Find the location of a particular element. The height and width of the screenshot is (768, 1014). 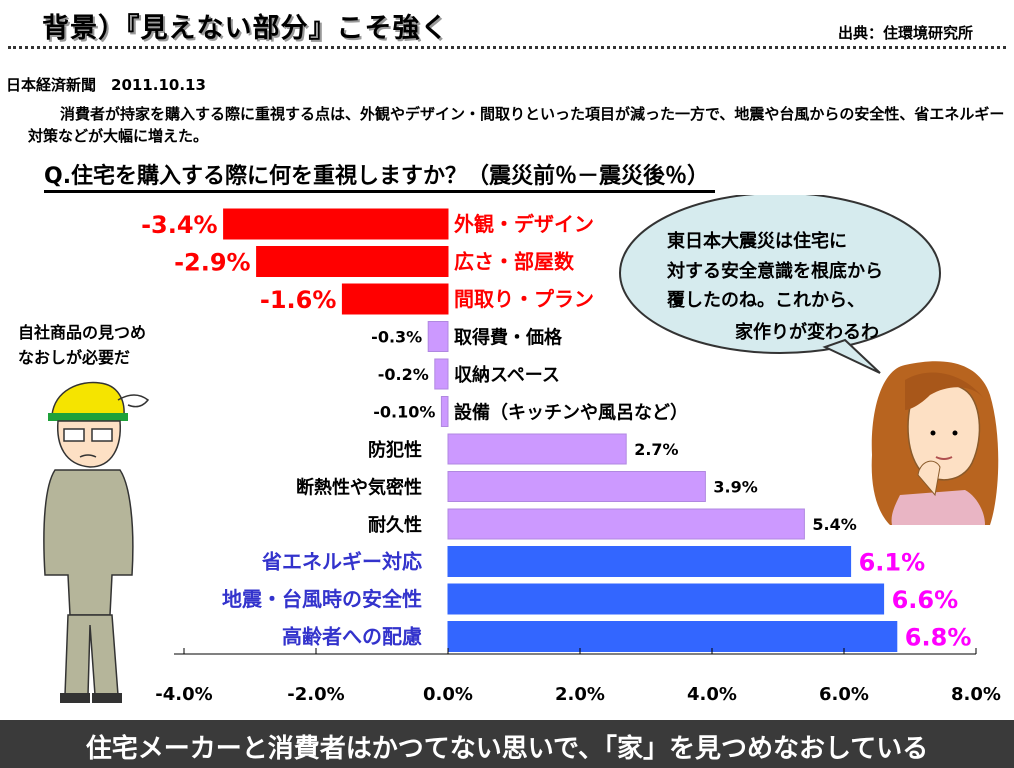

page-title: 背景）『見えない部分』こそ強く is located at coordinates (245, 28).